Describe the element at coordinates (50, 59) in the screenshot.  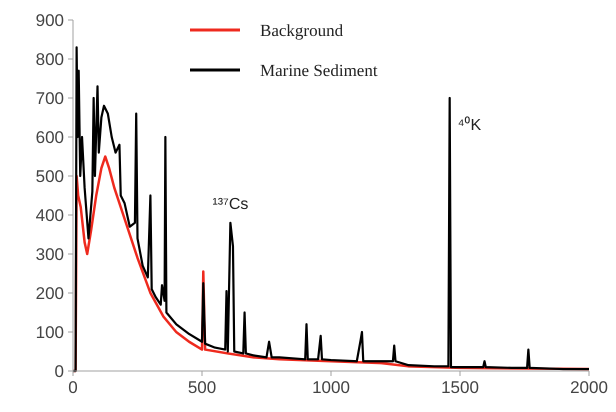
I see `y-tick-label: 800` at that location.